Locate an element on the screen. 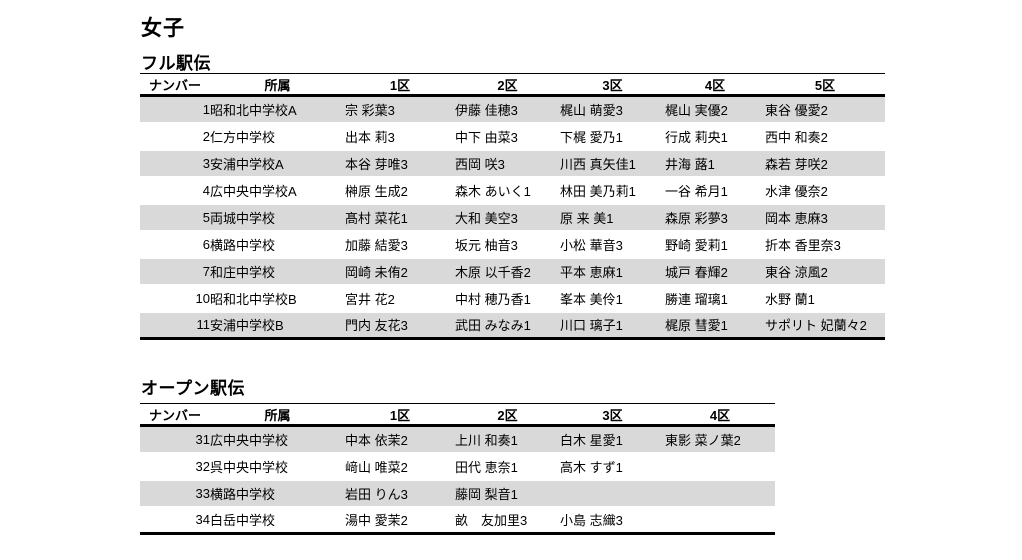 This screenshot has width=1022, height=560. school-cell: 安浦中学校A is located at coordinates (277, 162).